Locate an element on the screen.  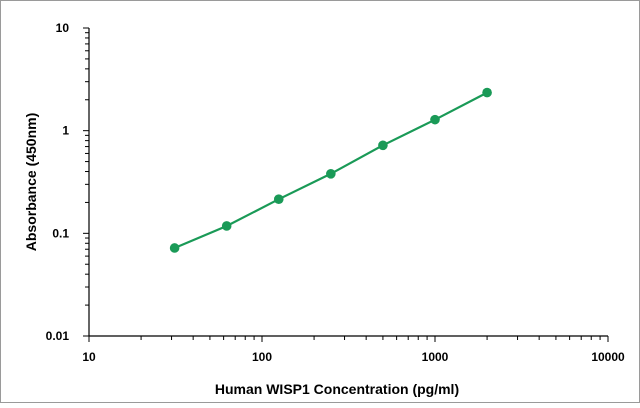
x-tick-label: 1000 is located at coordinates (435, 357).